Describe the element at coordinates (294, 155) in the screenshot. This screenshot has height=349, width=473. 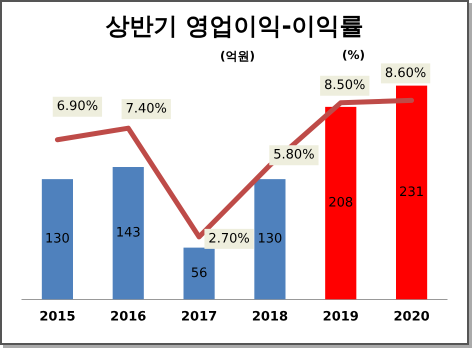
I see `data-label: 5.80%` at that location.